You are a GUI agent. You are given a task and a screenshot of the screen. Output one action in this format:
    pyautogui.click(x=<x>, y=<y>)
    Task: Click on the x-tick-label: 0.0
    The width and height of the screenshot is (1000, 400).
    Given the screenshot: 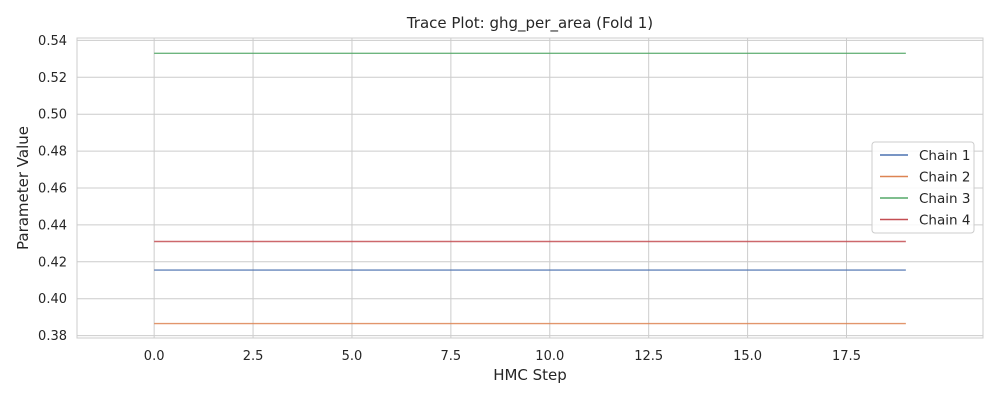 What is the action you would take?
    pyautogui.click(x=154, y=356)
    